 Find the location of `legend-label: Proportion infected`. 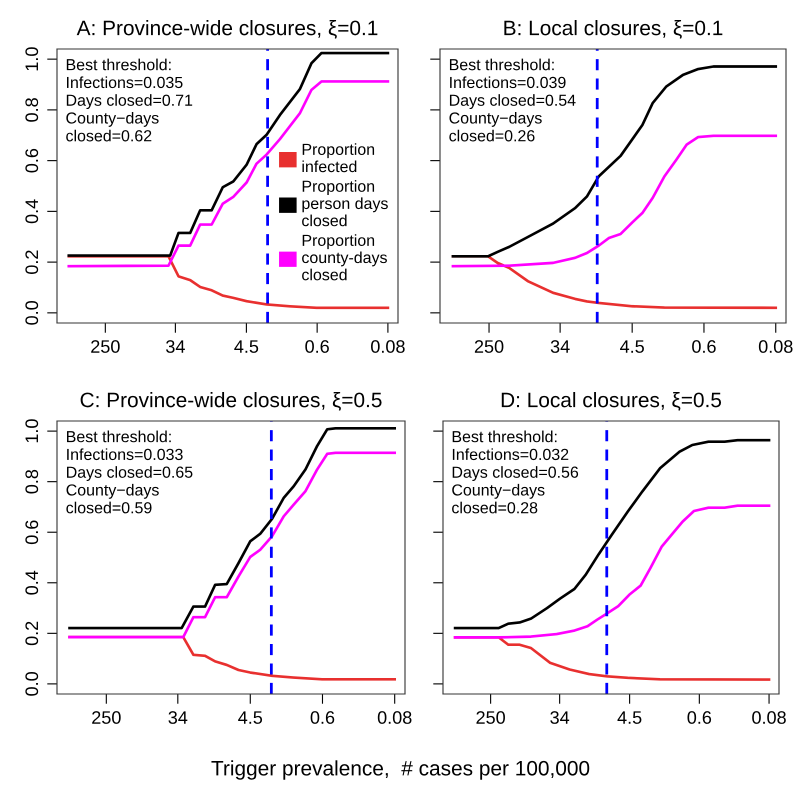

legend-label: Proportion infected is located at coordinates (338, 157).